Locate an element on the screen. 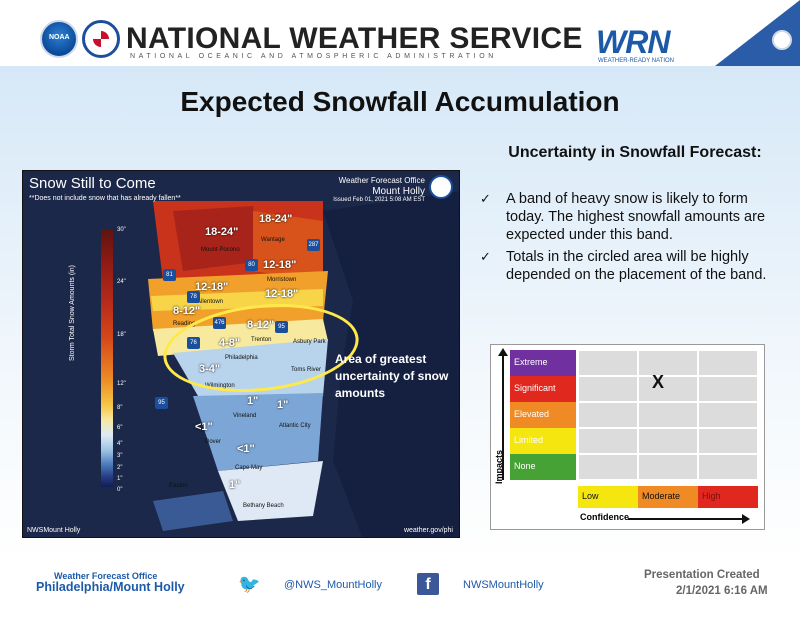 This screenshot has height=618, width=800. facebook-icon: f is located at coordinates (428, 584).